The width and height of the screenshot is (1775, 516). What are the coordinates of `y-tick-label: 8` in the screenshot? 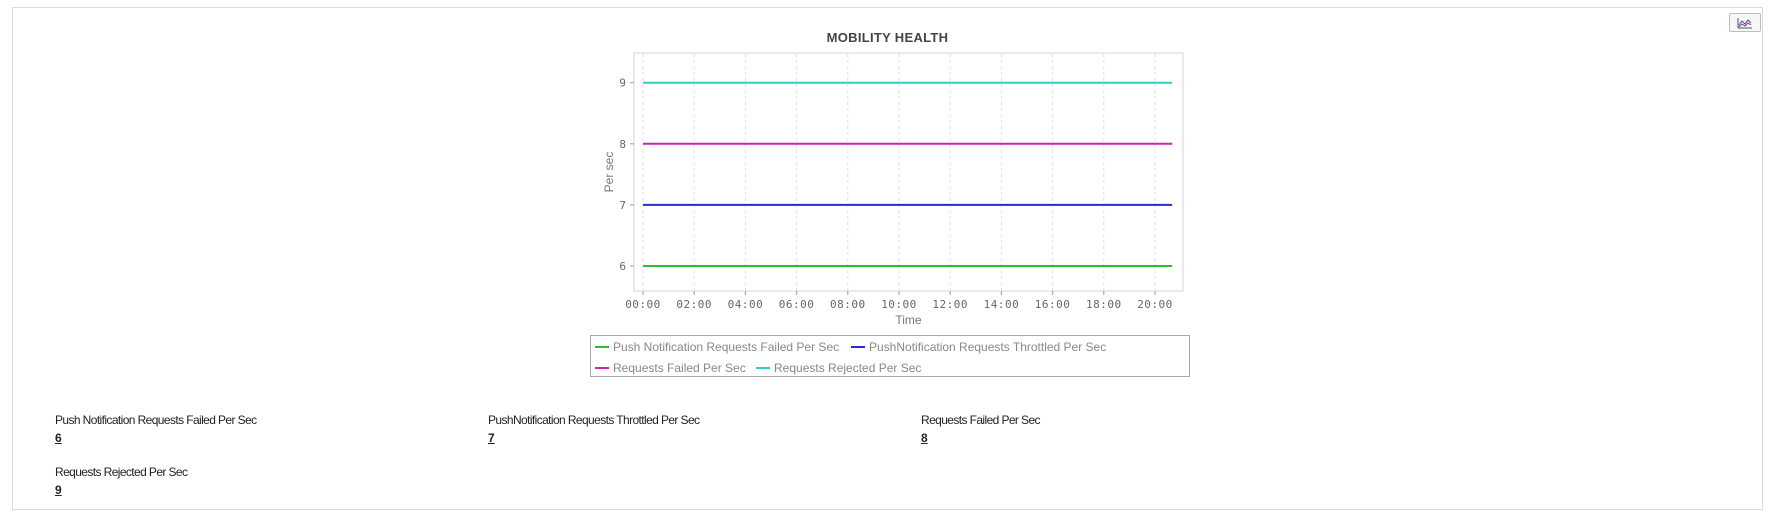 It's located at (622, 144).